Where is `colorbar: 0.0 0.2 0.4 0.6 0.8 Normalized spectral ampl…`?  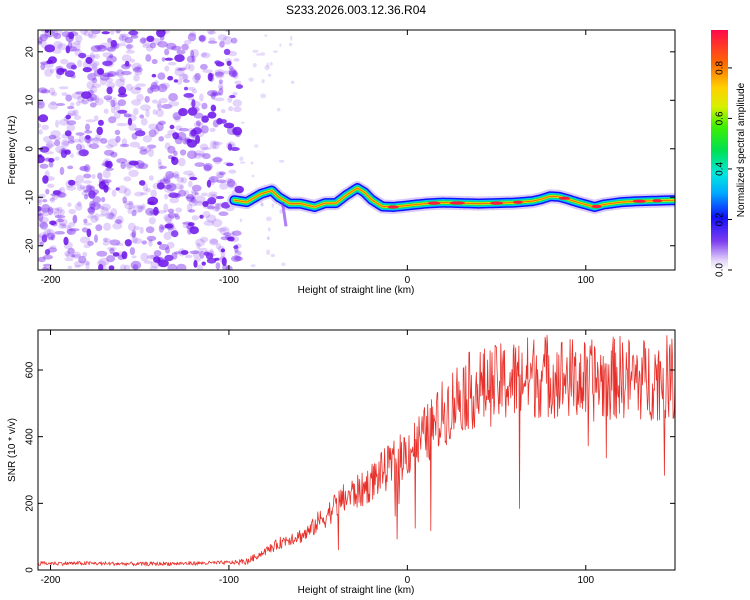
colorbar: 0.0 0.2 0.4 0.6 0.8 Normalized spectral ampl… is located at coordinates (729, 153).